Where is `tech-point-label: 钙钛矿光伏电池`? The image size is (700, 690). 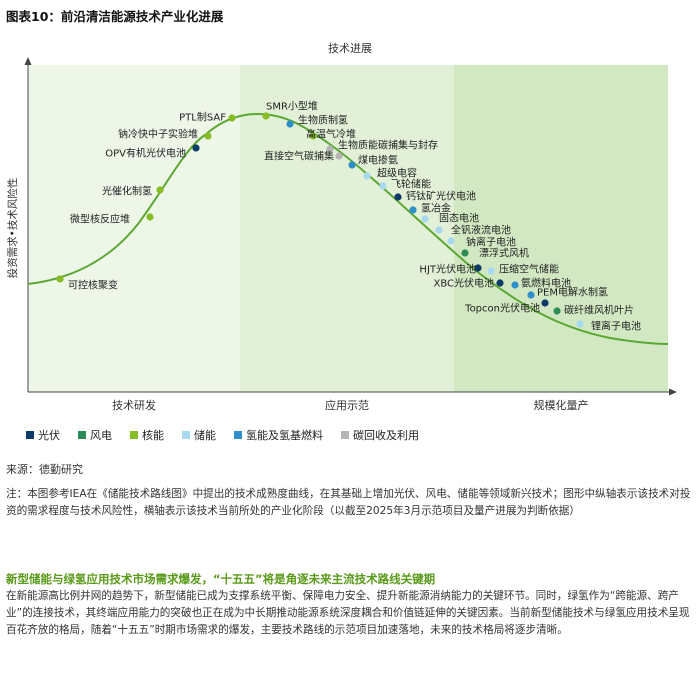
tech-point-label: 钙钛矿光伏电池 is located at coordinates (441, 196).